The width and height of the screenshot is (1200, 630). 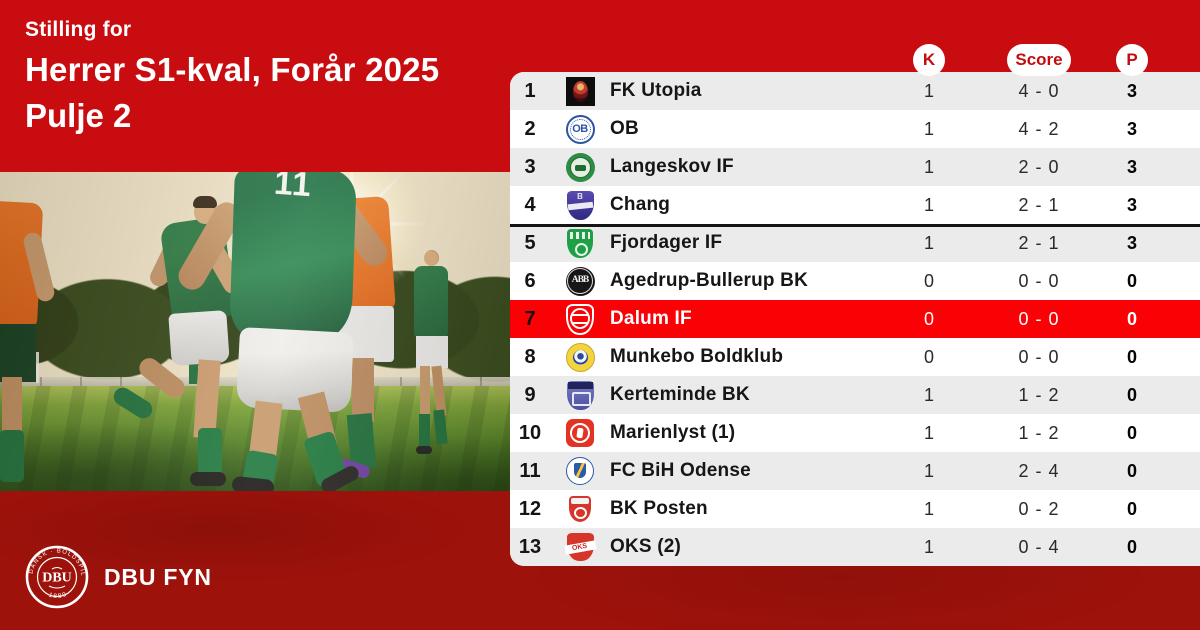 I want to click on brand-name: DBU FYN, so click(x=158, y=576).